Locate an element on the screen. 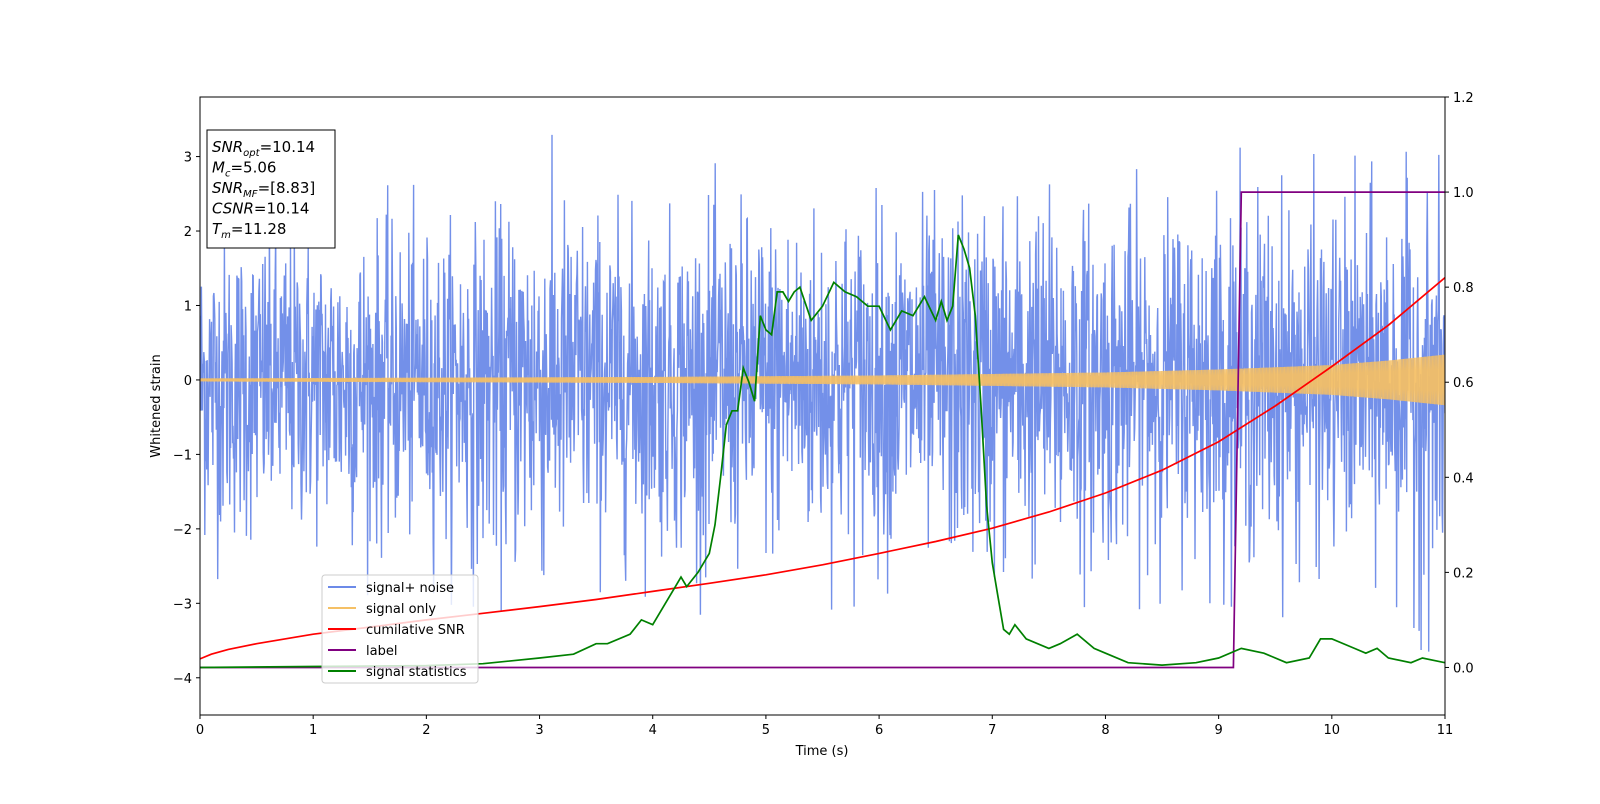 The width and height of the screenshot is (1600, 804). x-tick-label: 8 is located at coordinates (1105, 730).